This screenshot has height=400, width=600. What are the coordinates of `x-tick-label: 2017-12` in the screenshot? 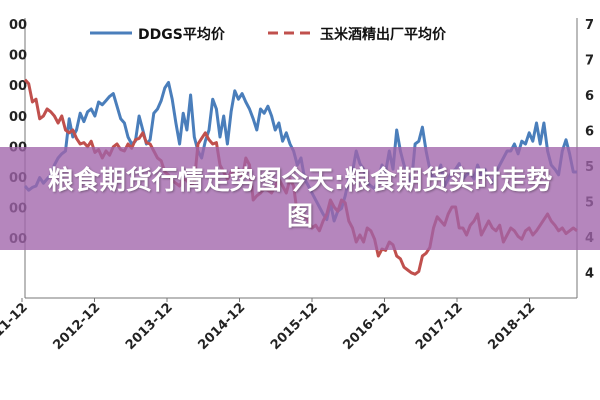 It's located at (439, 326).